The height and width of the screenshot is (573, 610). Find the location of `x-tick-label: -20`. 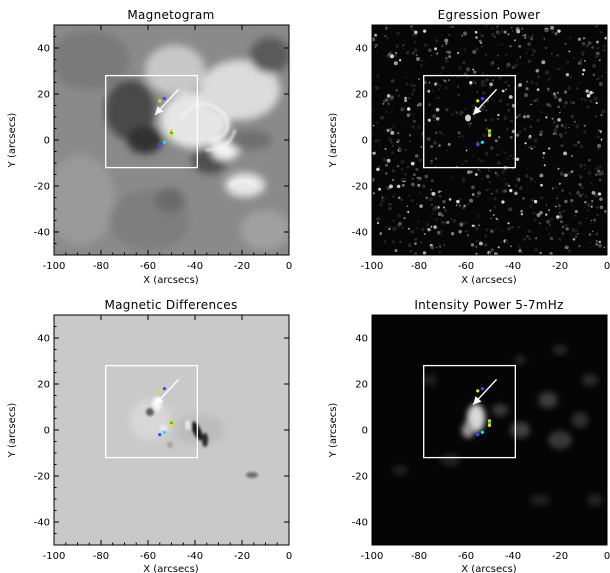

x-tick-label: -20 is located at coordinates (560, 556).